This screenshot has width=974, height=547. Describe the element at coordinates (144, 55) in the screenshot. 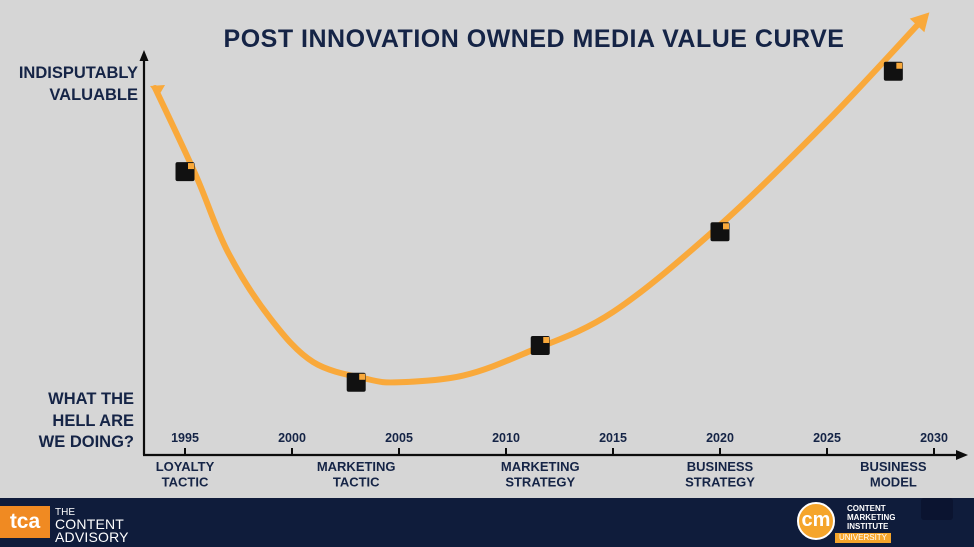

I see `y-axis-arrow-icon` at that location.